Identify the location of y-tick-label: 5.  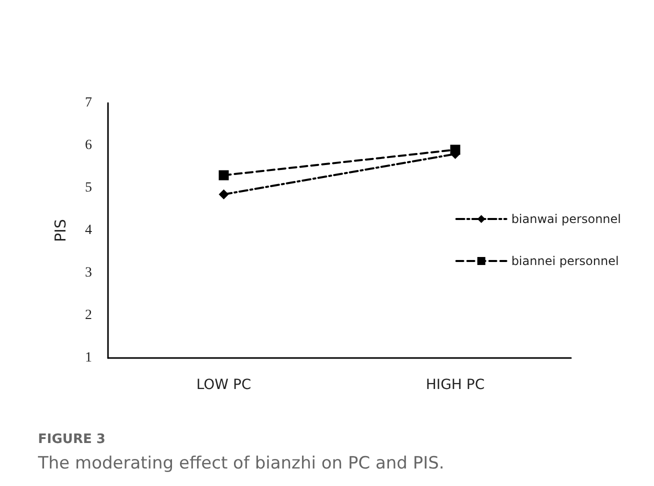
(88, 188).